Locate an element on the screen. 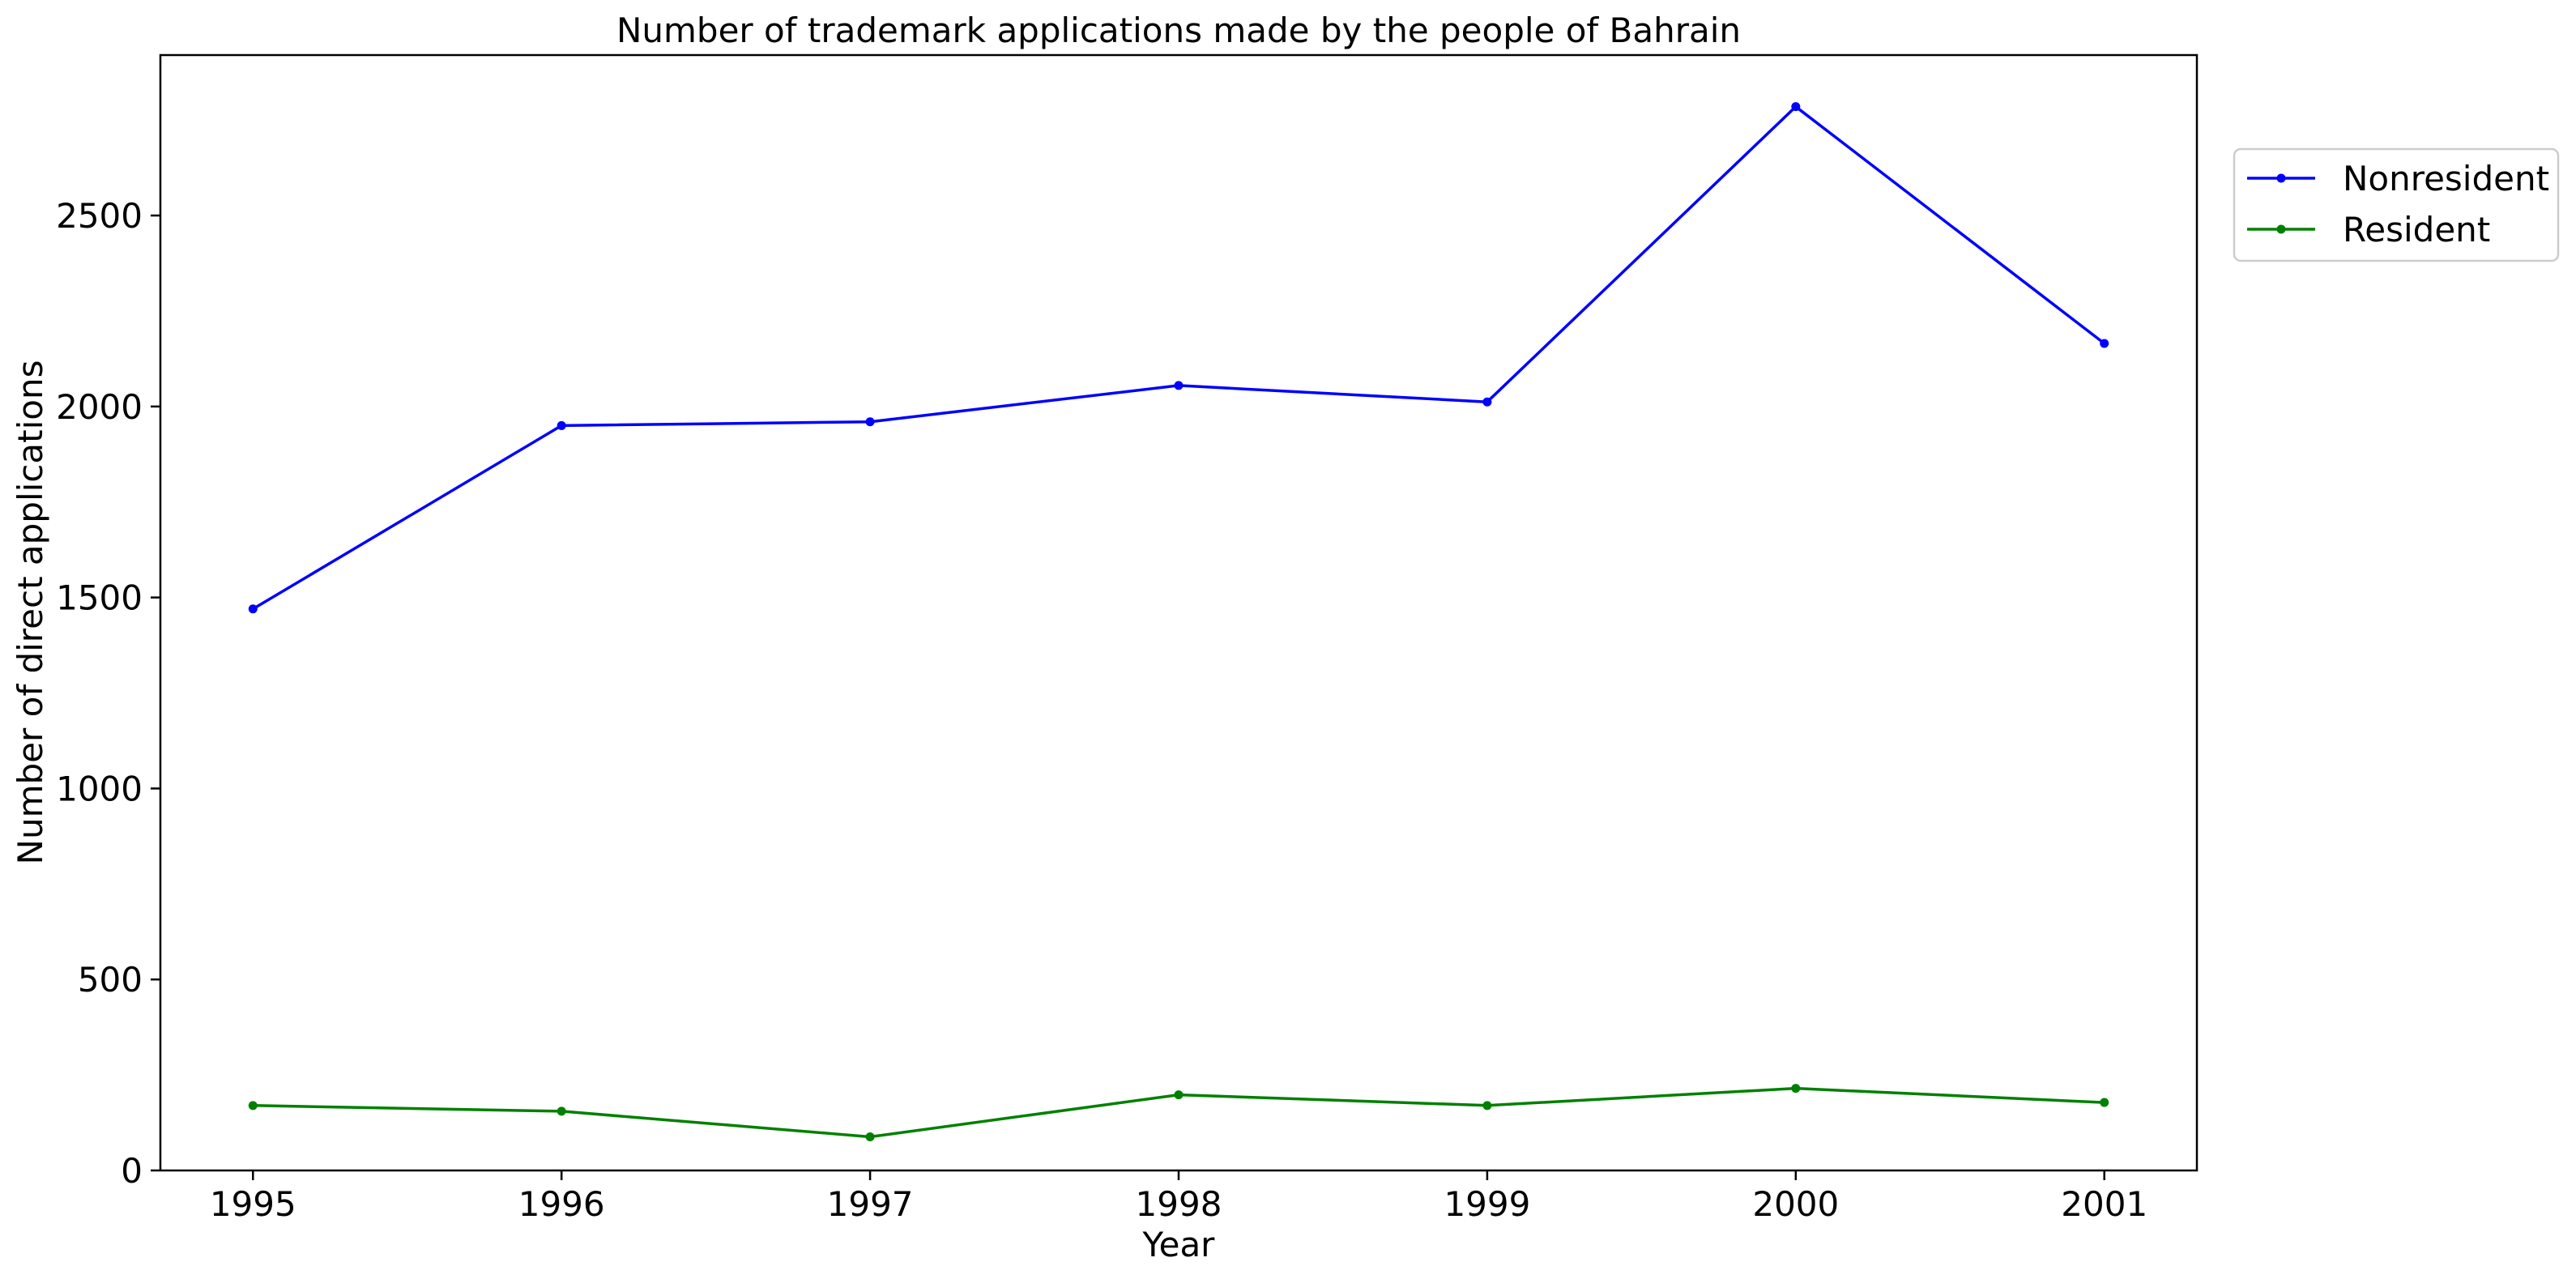 The height and width of the screenshot is (1279, 2576). y-tick-label: 2500 is located at coordinates (99, 216).